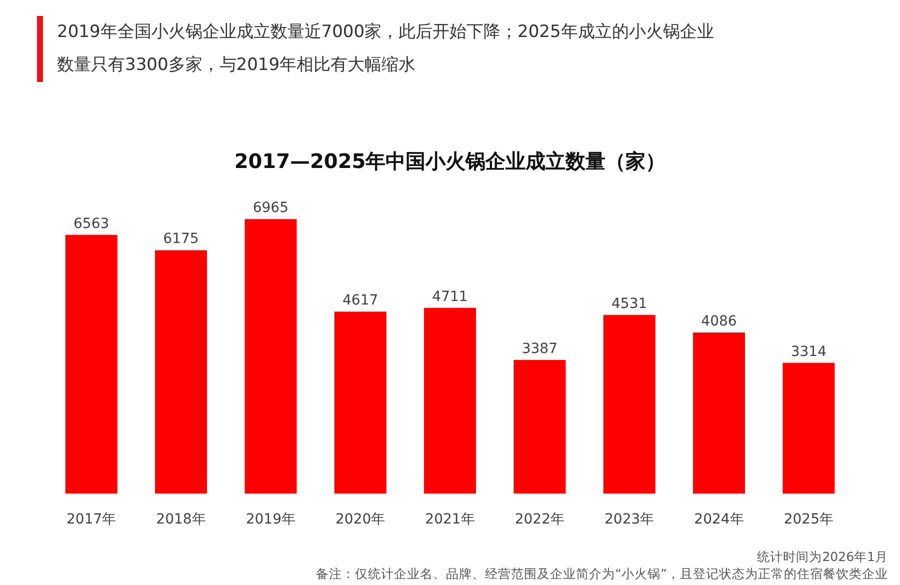  What do you see at coordinates (377, 49) in the screenshot?
I see `chart-subtitle: 2019年全国小火锅企业成立数量近7000家，此后开始下降；2025年成立的小火锅企业数量只有3300多家，与2019年相比有大幅缩水` at bounding box center [377, 49].